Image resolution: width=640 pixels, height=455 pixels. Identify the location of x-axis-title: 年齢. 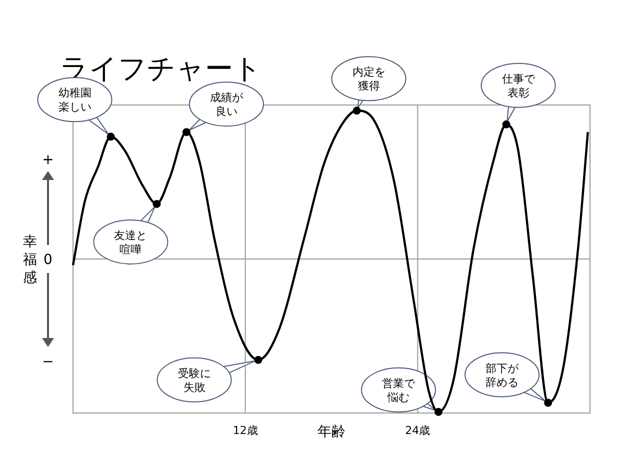
(332, 432).